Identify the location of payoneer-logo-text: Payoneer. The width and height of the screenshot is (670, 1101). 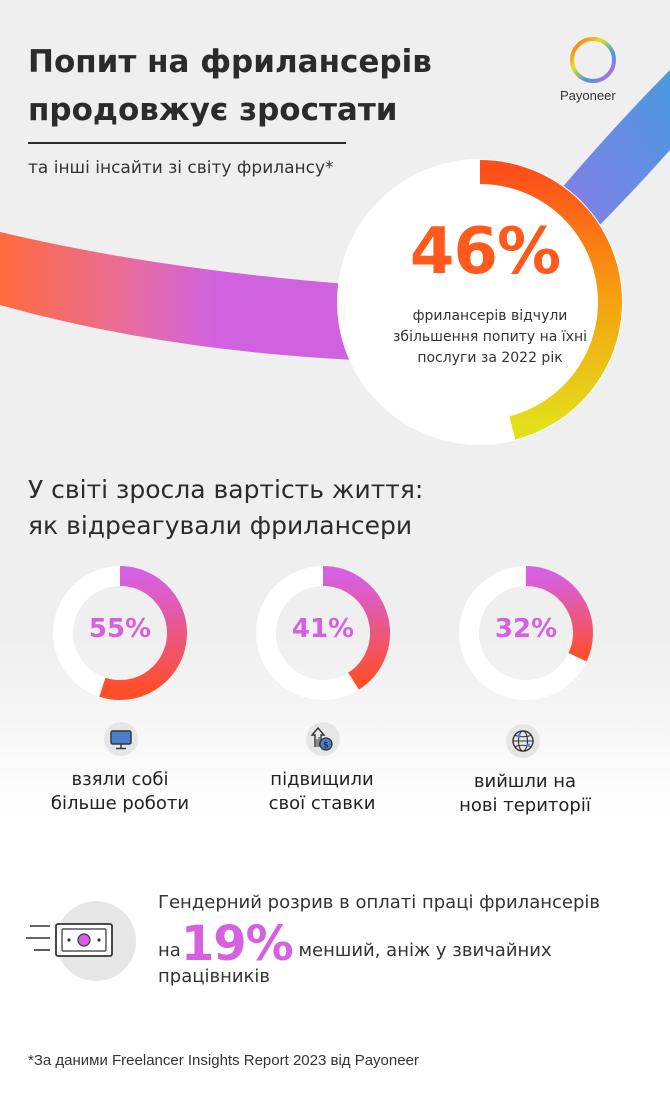
(588, 95).